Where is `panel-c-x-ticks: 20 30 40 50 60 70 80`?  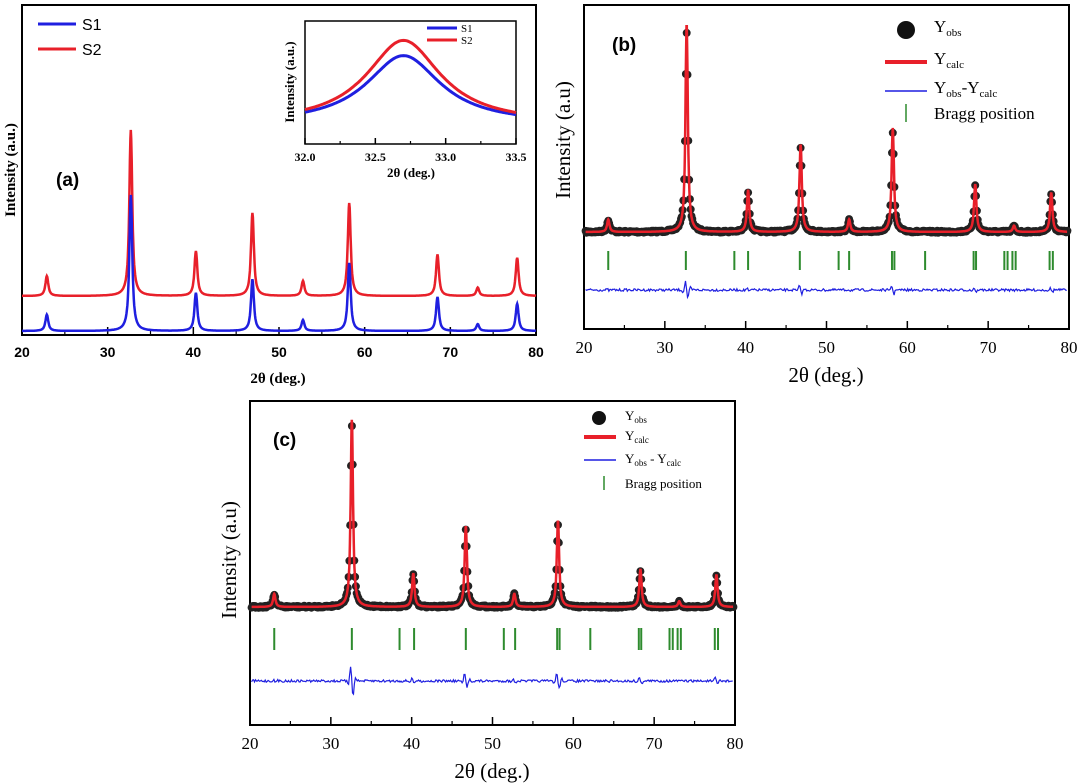
panel-c-x-ticks: 20 30 40 50 60 70 80 is located at coordinates (493, 735).